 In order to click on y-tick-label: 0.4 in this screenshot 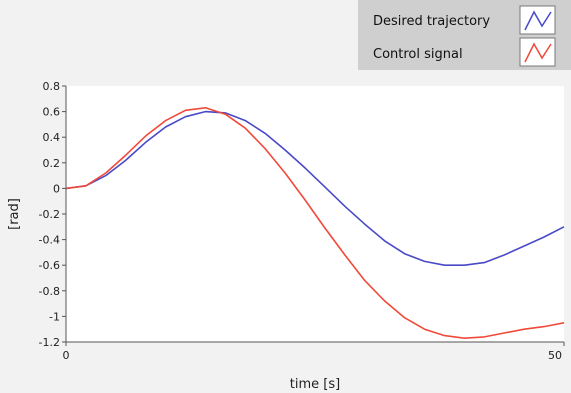, I will do `click(52, 137)`.